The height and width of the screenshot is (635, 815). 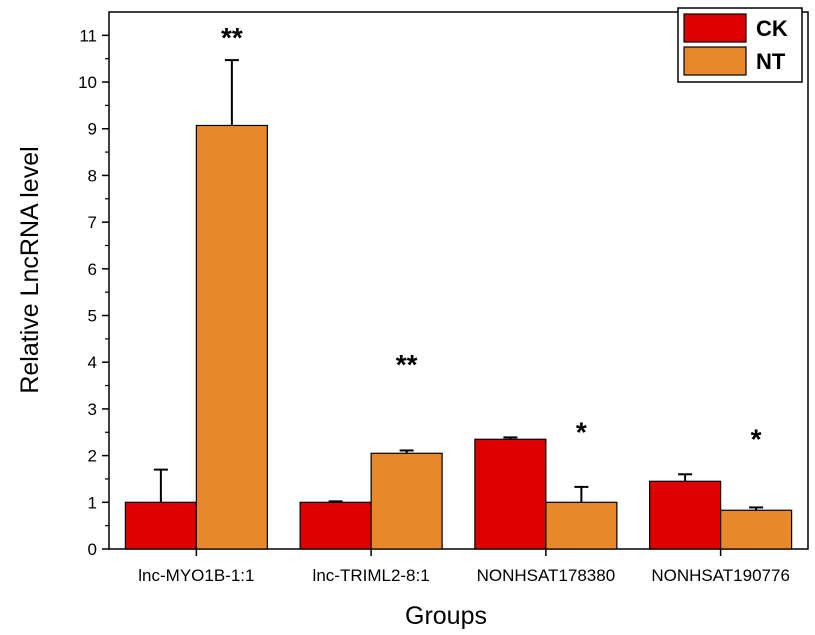 I want to click on x-tick-label: NONHSAT190776, so click(x=720, y=575).